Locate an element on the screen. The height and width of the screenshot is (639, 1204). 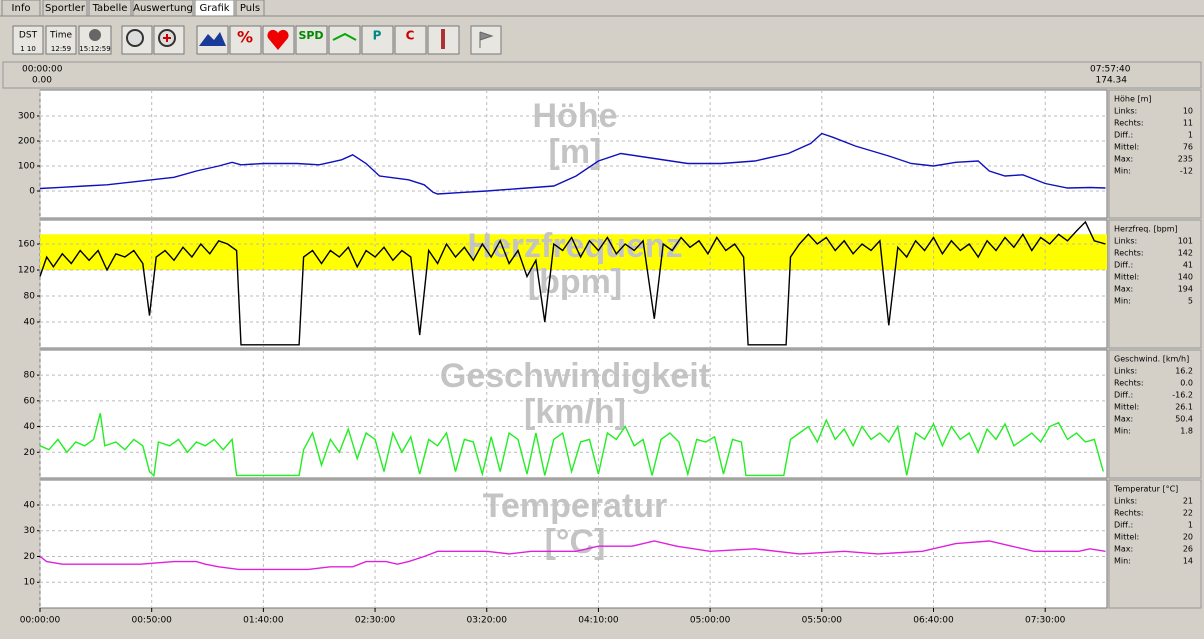
thermometer-icon is located at coordinates (443, 39).